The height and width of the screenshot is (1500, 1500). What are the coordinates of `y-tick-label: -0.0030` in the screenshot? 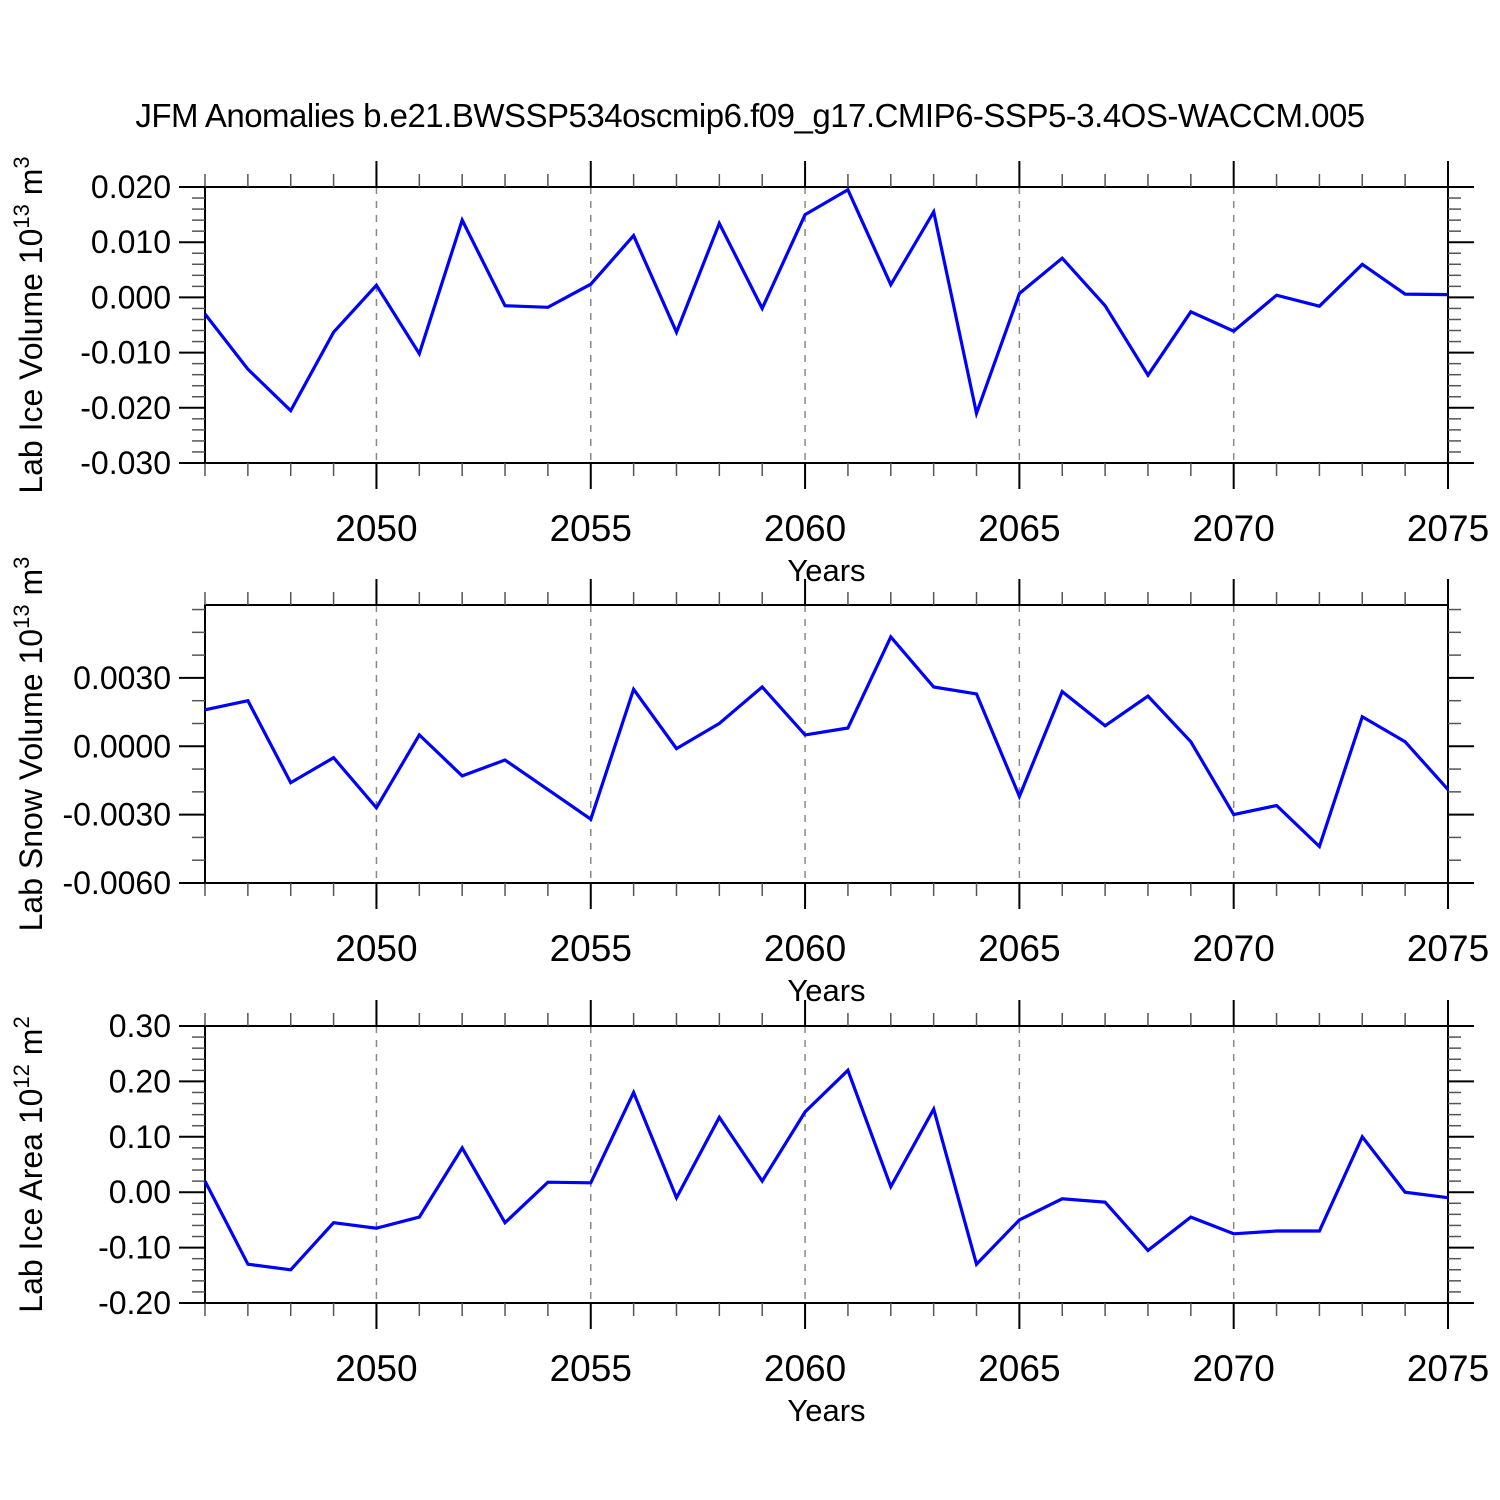 It's located at (116, 815).